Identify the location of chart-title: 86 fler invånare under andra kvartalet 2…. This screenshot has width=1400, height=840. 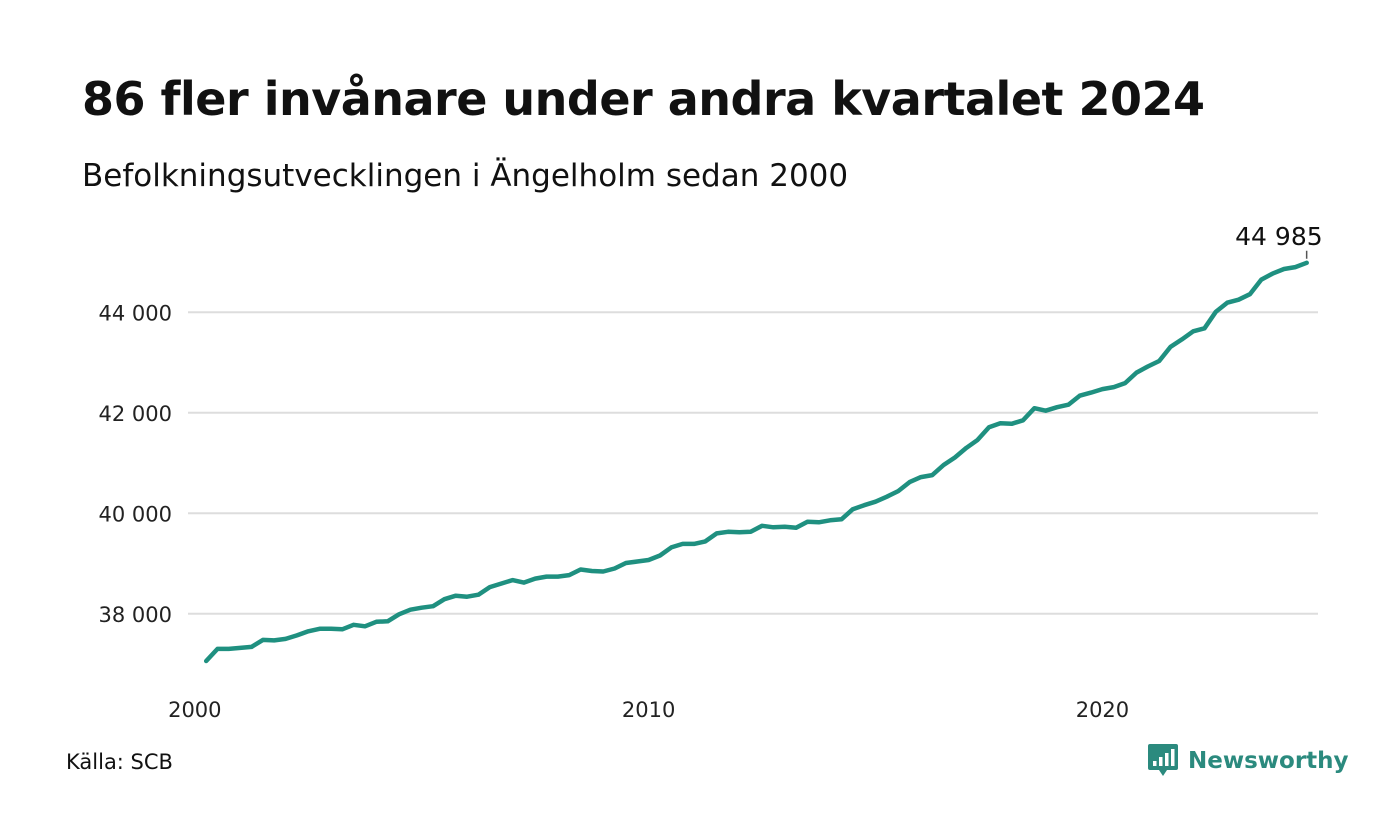
(643, 99).